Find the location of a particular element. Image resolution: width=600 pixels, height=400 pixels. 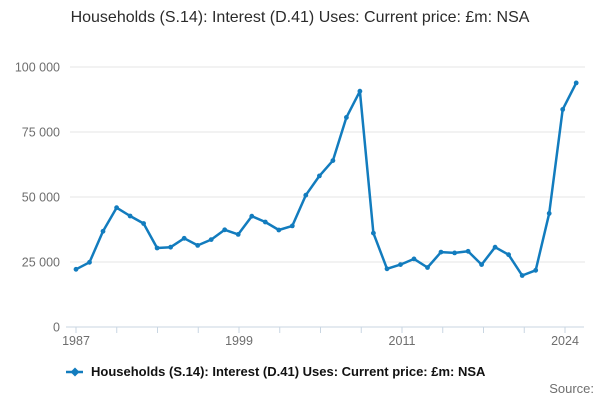

svg-text: 1999 is located at coordinates (239, 341).